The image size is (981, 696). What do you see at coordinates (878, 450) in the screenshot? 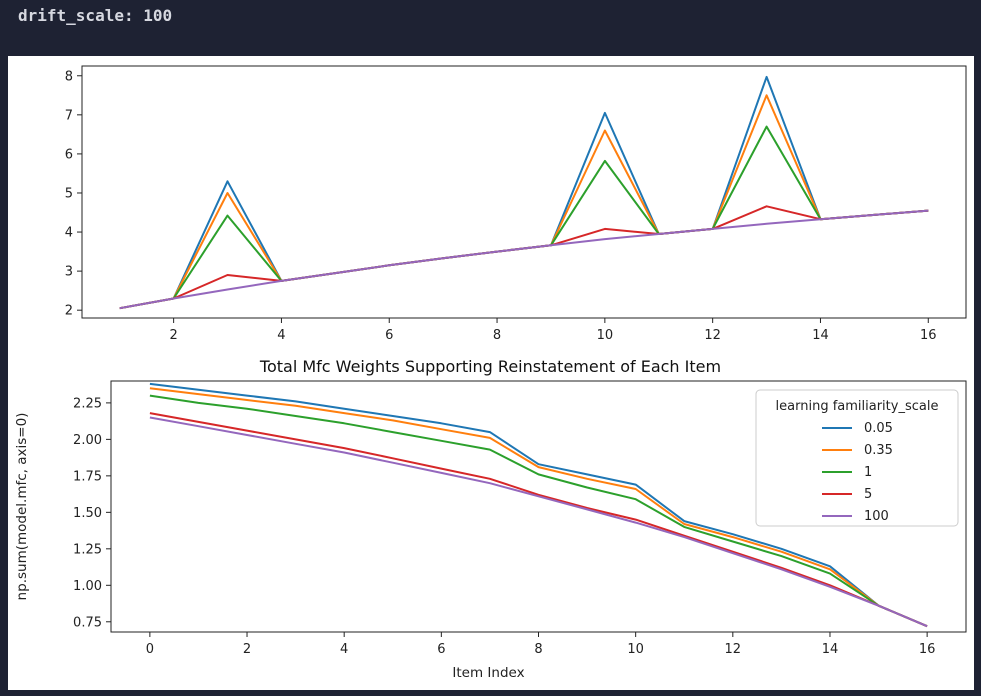
I see `legend-entry: 0.35` at bounding box center [878, 450].